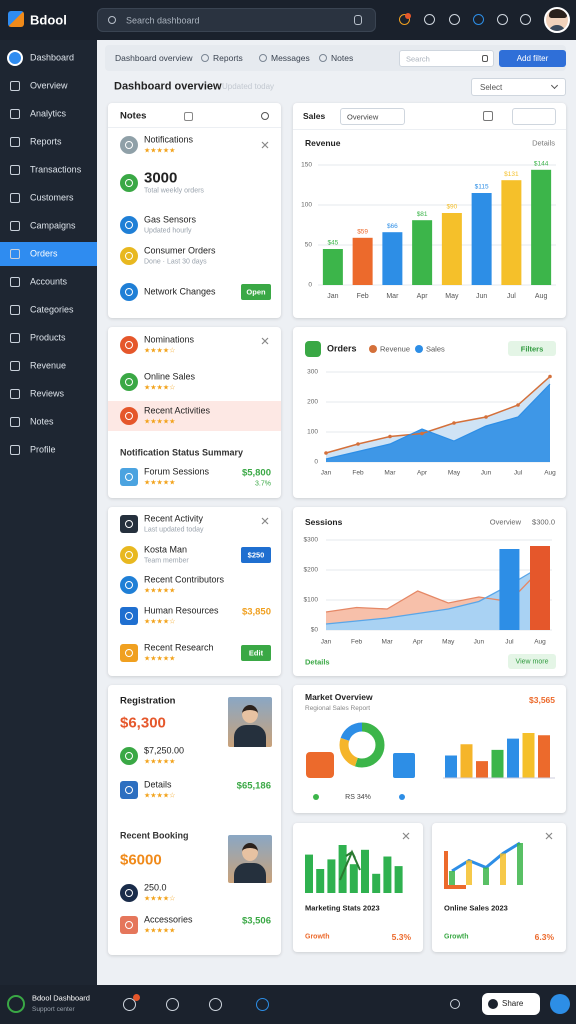 The height and width of the screenshot is (1024, 576). What do you see at coordinates (42, 421) in the screenshot?
I see `sidebar-label: Notes` at bounding box center [42, 421].